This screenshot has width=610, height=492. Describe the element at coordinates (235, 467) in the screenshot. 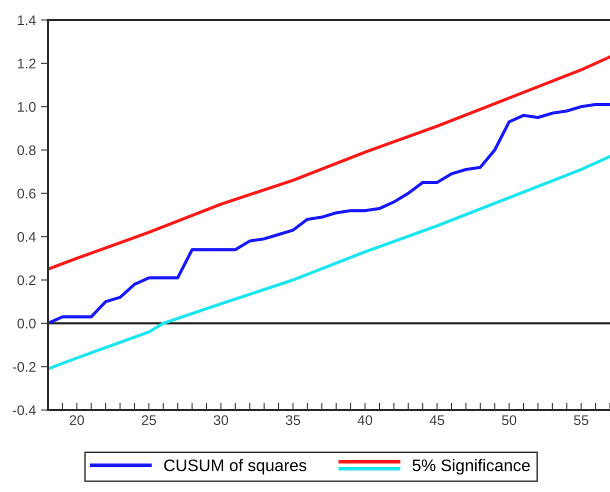

I see `legend-label: CUSUM of squares` at that location.